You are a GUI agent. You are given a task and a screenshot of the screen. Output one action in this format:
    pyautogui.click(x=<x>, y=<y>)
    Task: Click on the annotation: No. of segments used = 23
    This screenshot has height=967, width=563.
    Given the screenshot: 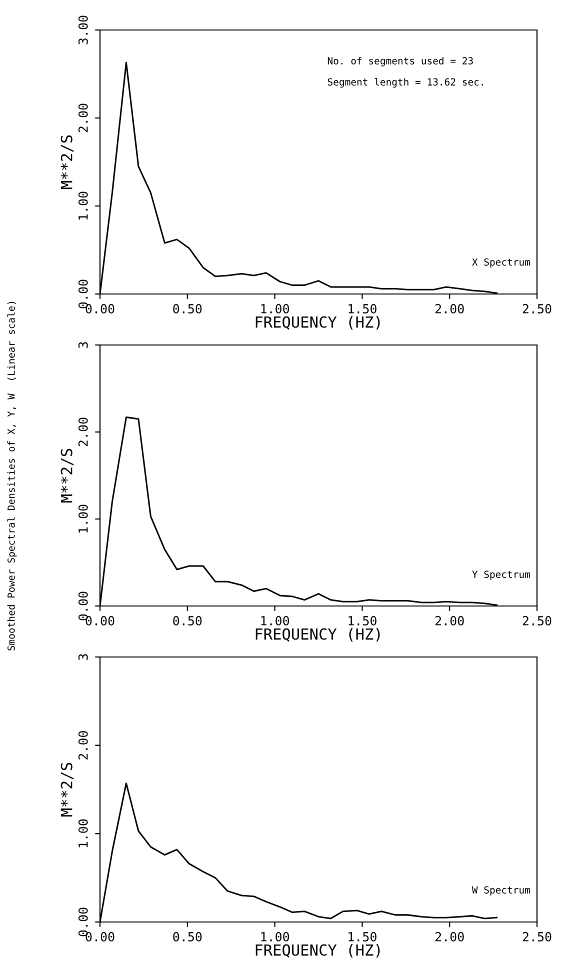 What is the action you would take?
    pyautogui.click(x=400, y=61)
    